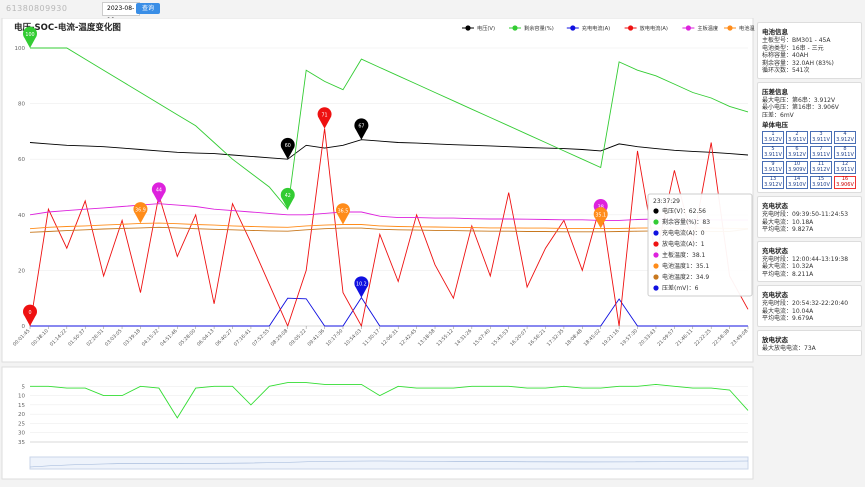 The image size is (865, 487). Describe the element at coordinates (805, 303) in the screenshot. I see `card-line: 充电时段：20:54:32-22:20:40` at that location.